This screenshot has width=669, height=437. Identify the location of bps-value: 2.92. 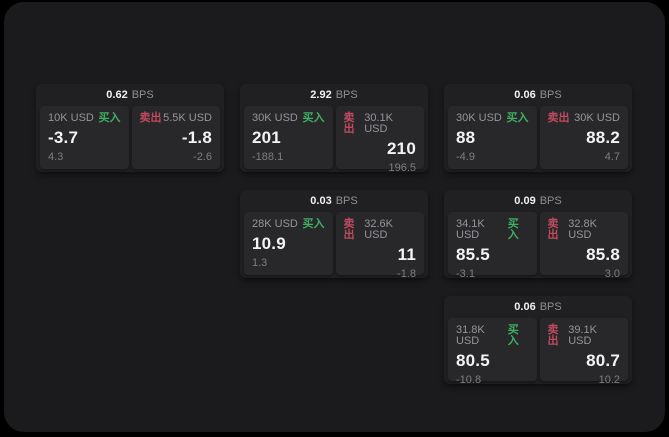
(321, 94).